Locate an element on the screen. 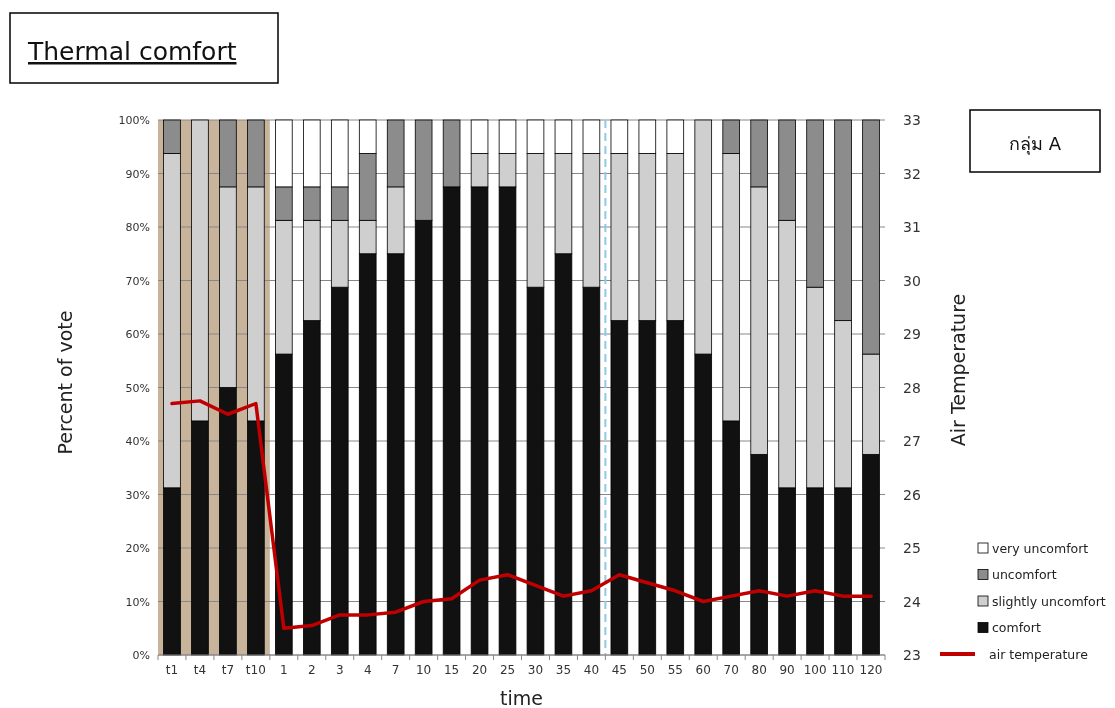 This screenshot has width=1115, height=708. x-tick-label: 45 is located at coordinates (619, 670).